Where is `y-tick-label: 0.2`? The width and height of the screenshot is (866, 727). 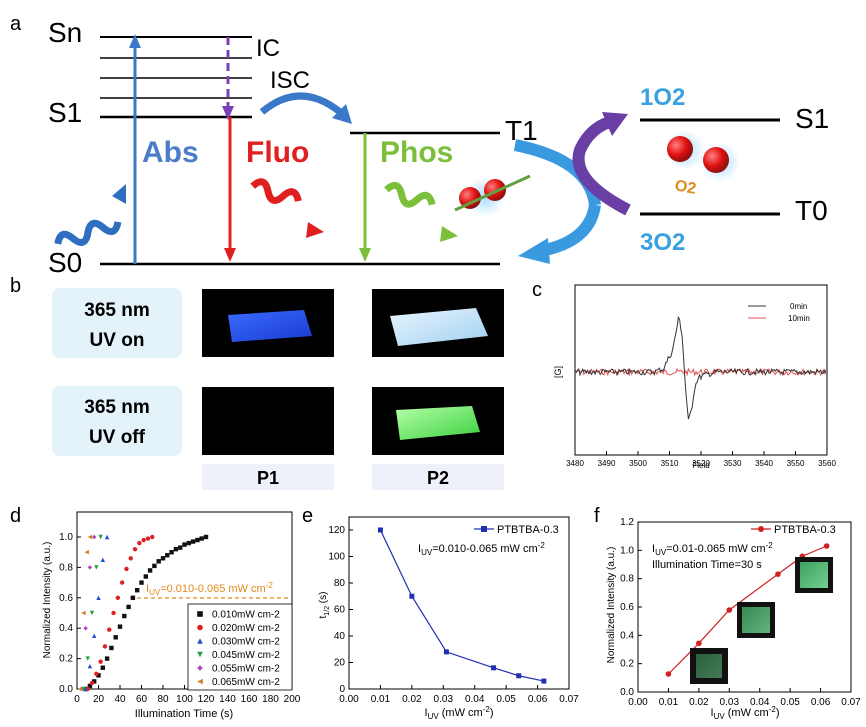
y-tick-label: 0.2 is located at coordinates (66, 659).